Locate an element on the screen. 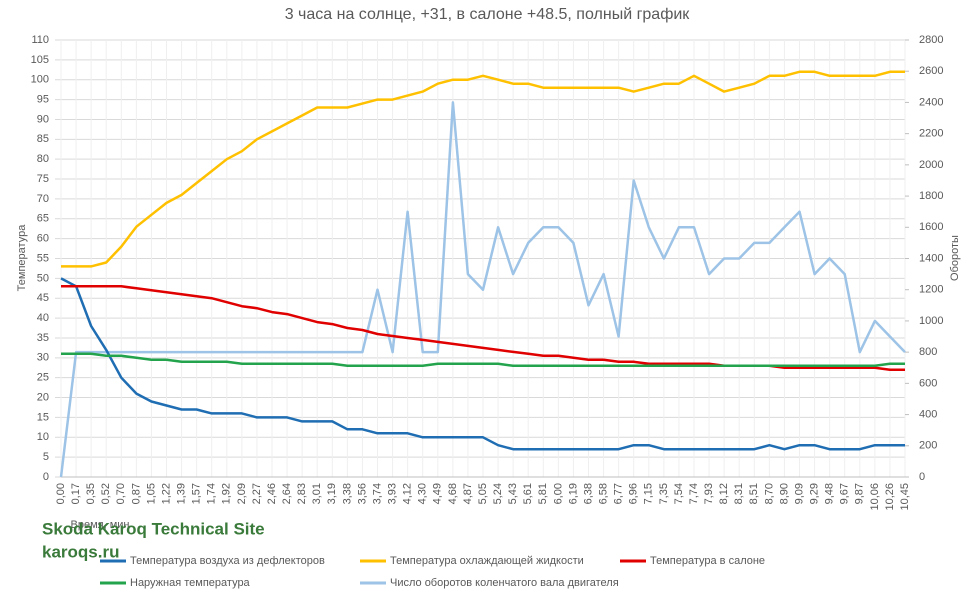 The height and width of the screenshot is (597, 970). y-tick-label: 20 is located at coordinates (43, 397).